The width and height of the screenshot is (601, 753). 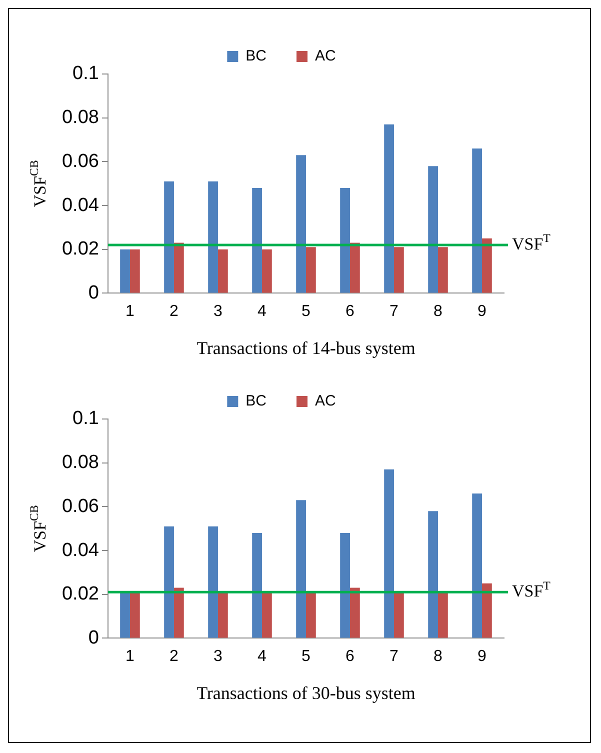 What do you see at coordinates (306, 348) in the screenshot?
I see `x-axis-title: Transactions of 14-bus system` at bounding box center [306, 348].